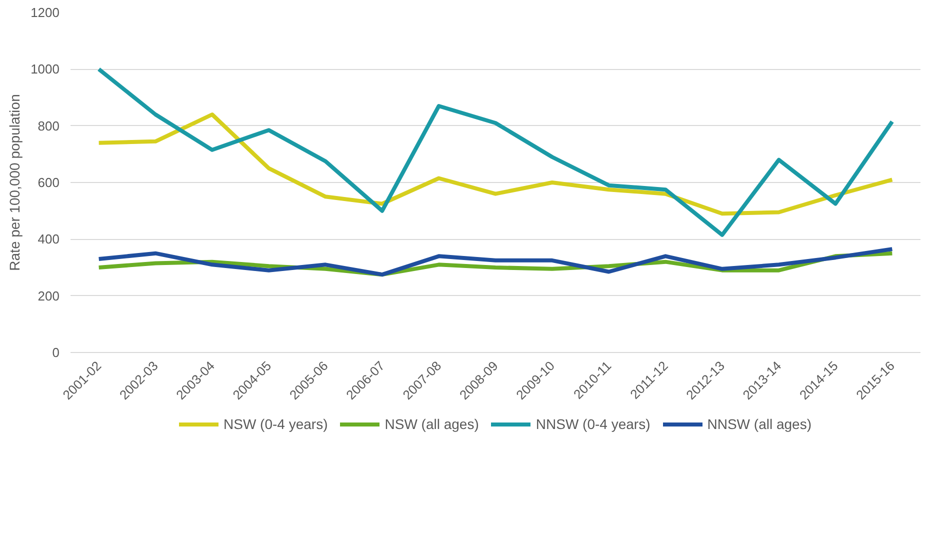 Image resolution: width=943 pixels, height=542 pixels. I want to click on y-tick-label: 400, so click(49, 239).